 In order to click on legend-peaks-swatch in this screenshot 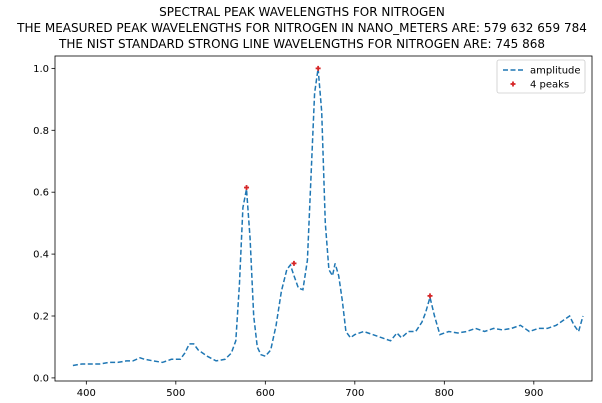, I will do `click(513, 84)`.